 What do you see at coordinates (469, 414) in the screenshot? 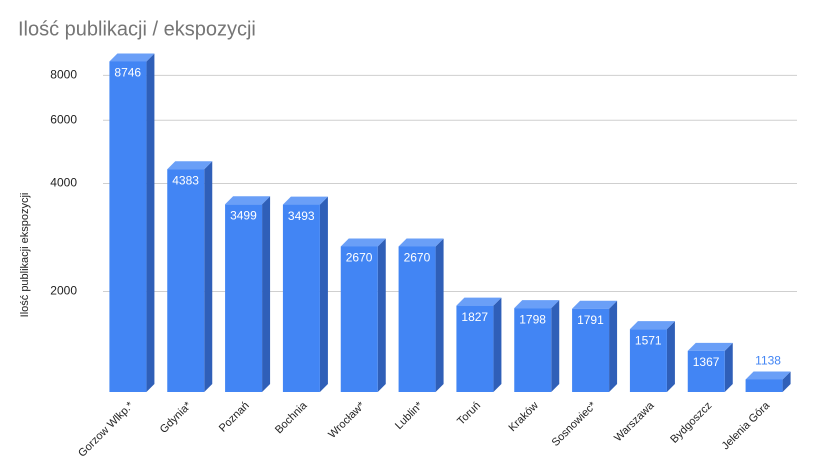
I see `x-tick-label: Toruń` at bounding box center [469, 414].